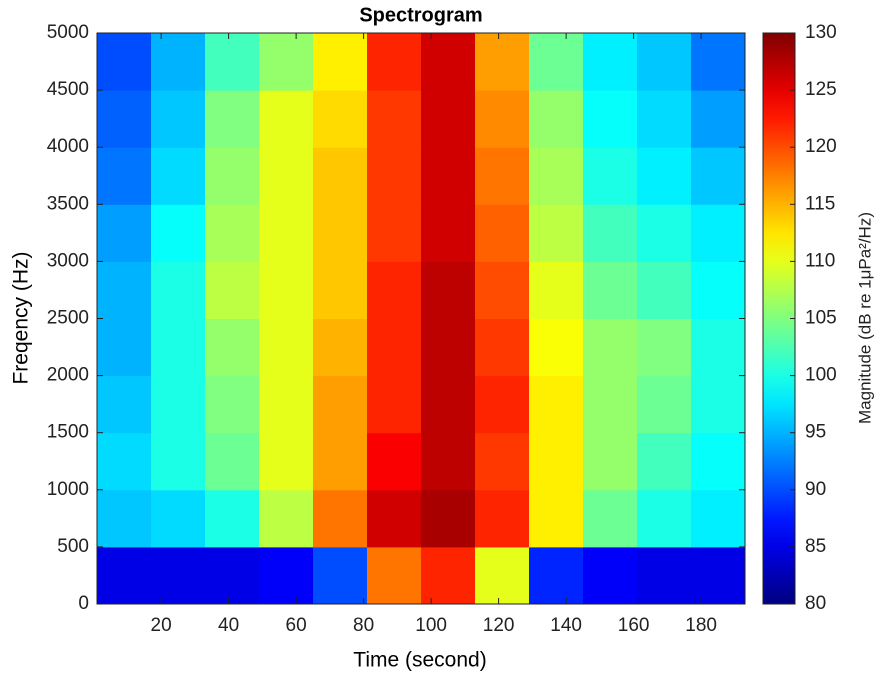  Describe the element at coordinates (68, 32) in the screenshot. I see `y-tick-label: 5000` at that location.